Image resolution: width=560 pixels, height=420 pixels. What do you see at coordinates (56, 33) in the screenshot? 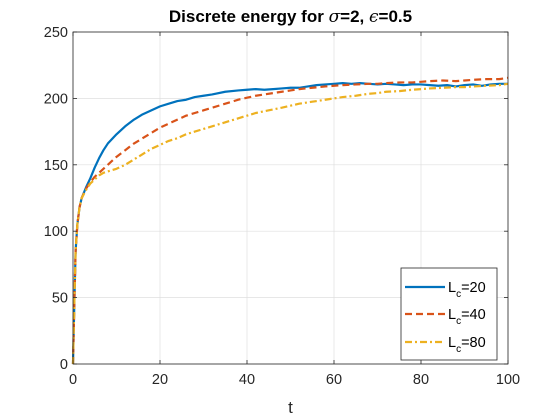
I see `y-tick-label: 250` at bounding box center [56, 33].